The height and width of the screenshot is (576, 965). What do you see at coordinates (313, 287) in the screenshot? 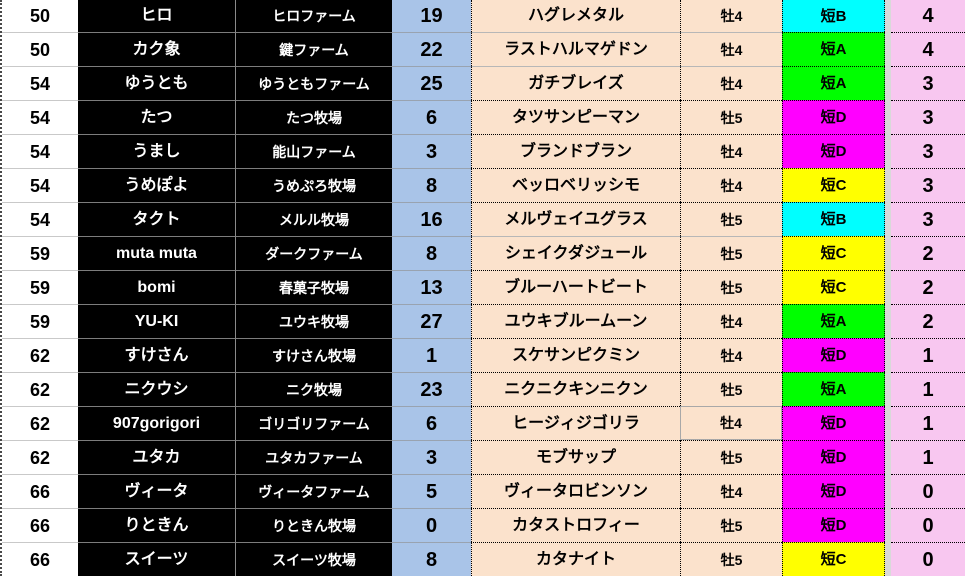
I see `farm-cell: 春菓子牧場` at bounding box center [313, 287].